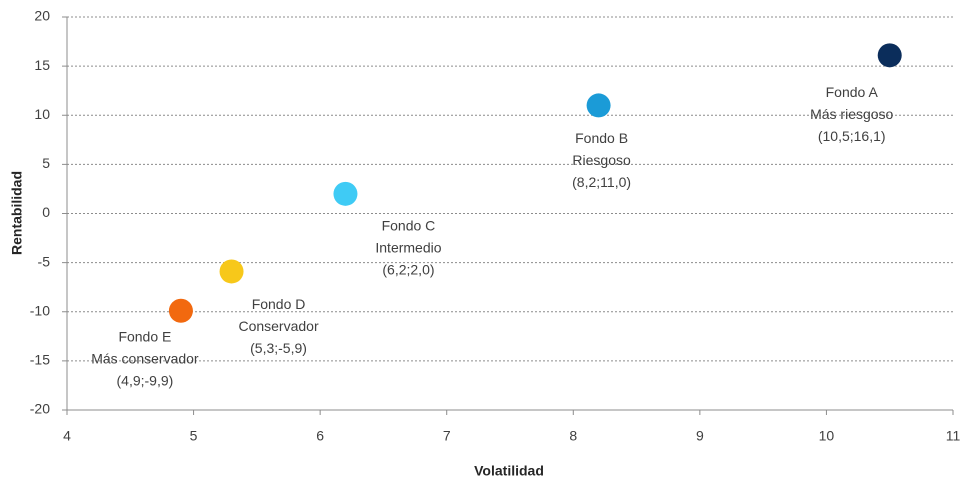 This screenshot has width=966, height=483. What do you see at coordinates (408, 270) in the screenshot?
I see `point-label: (6,2;2,0)` at bounding box center [408, 270].